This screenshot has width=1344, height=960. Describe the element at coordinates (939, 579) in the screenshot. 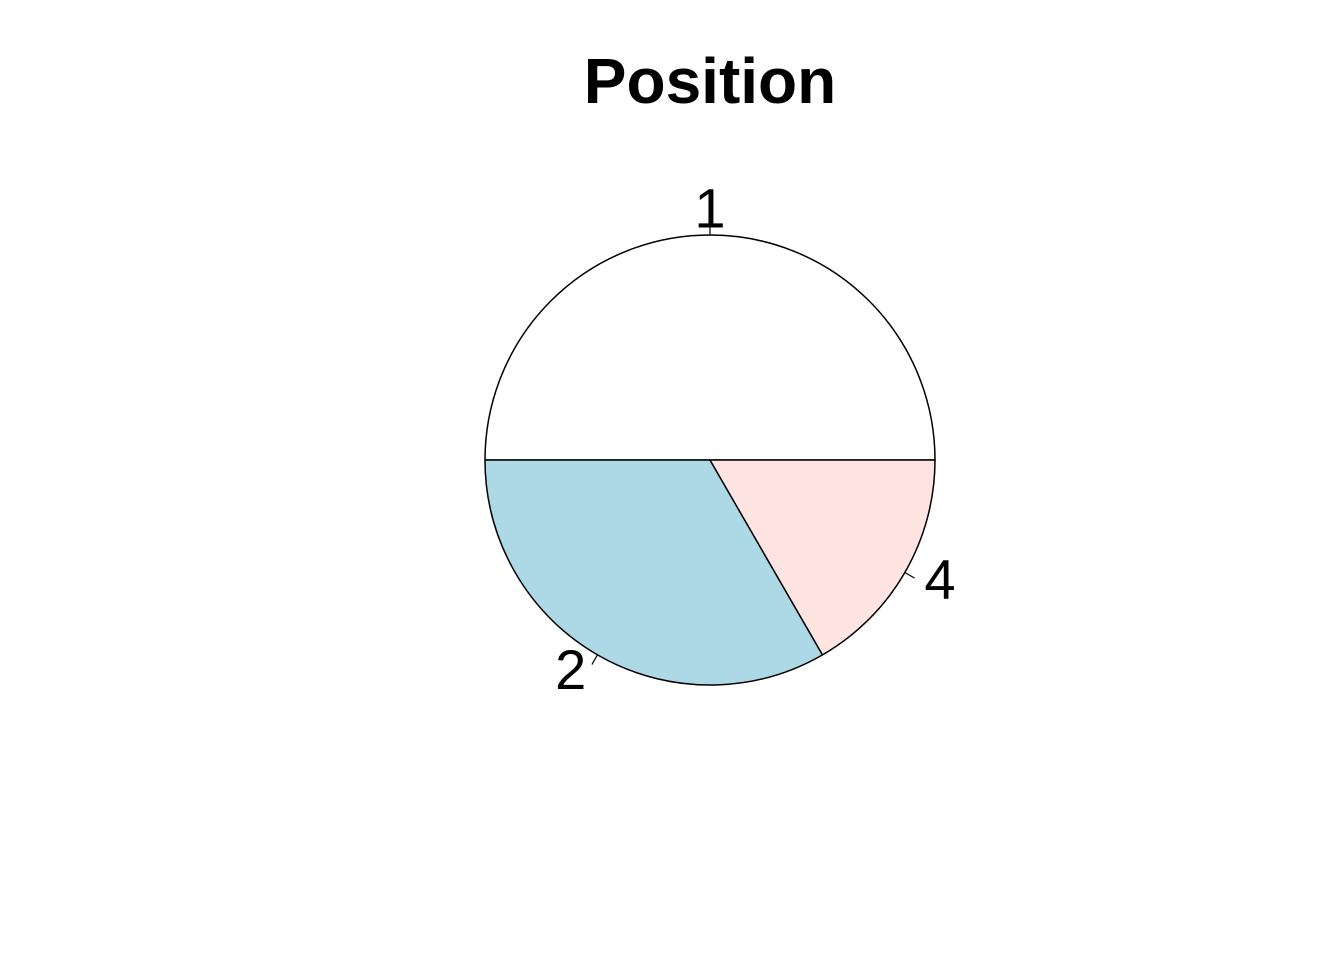

I see `pie-label-4: 4` at that location.